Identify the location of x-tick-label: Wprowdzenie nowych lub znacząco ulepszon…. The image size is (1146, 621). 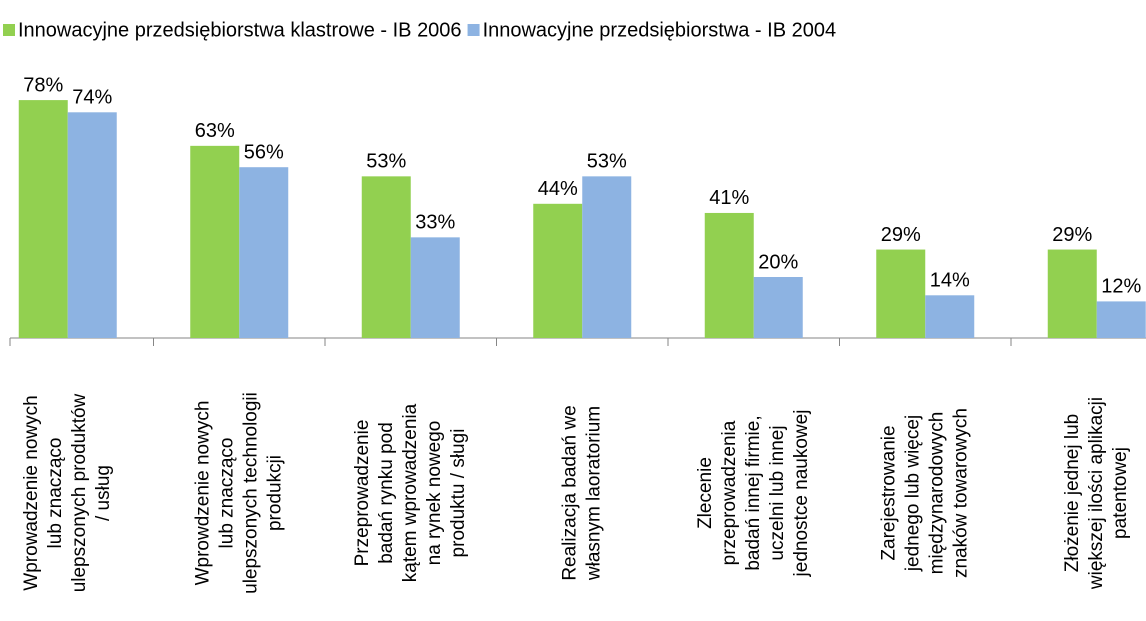
(239, 493).